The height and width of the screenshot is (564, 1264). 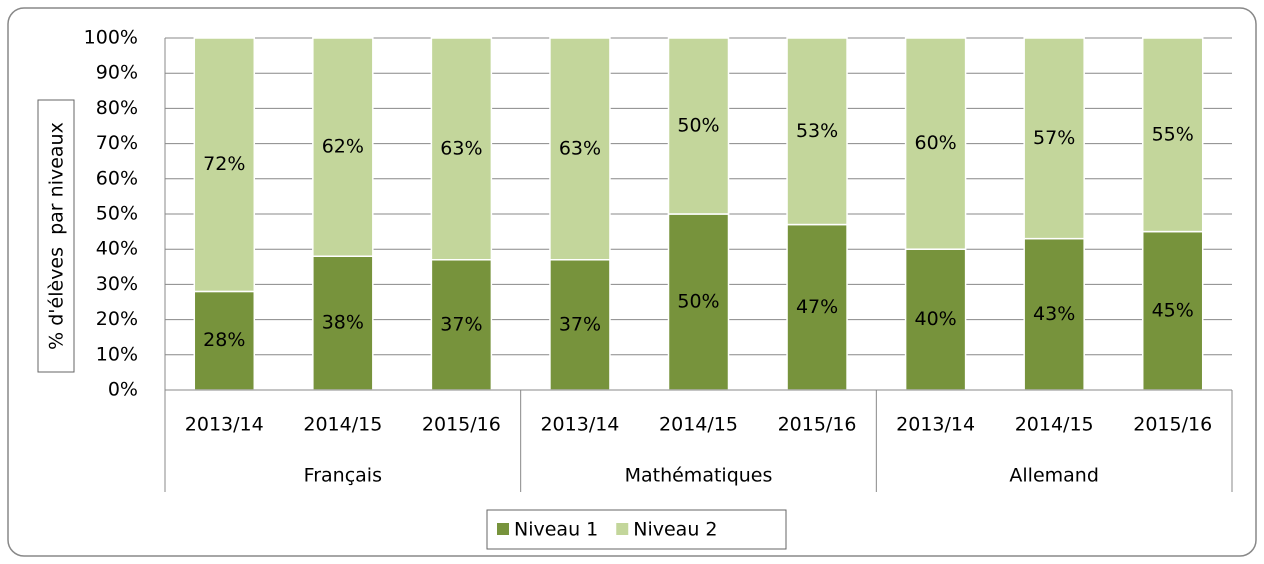 I want to click on data-label: 72%, so click(x=224, y=164).